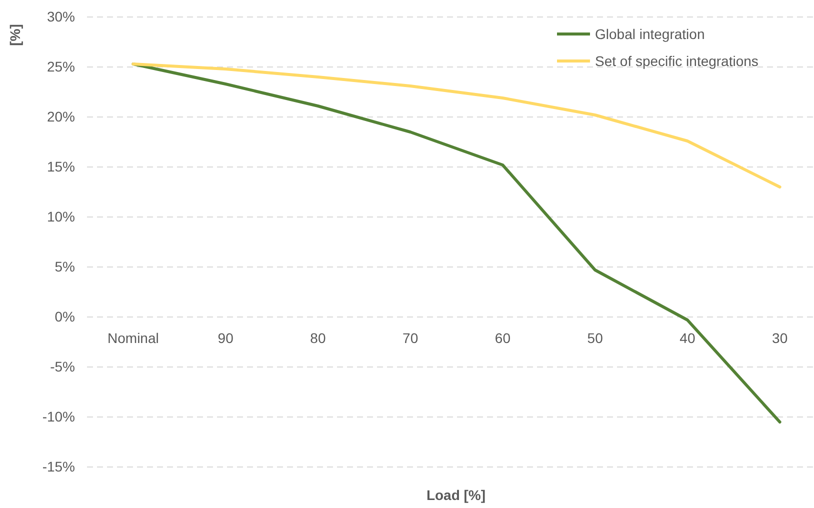 The width and height of the screenshot is (814, 508). What do you see at coordinates (688, 338) in the screenshot?
I see `x-tick-label: 40` at bounding box center [688, 338].